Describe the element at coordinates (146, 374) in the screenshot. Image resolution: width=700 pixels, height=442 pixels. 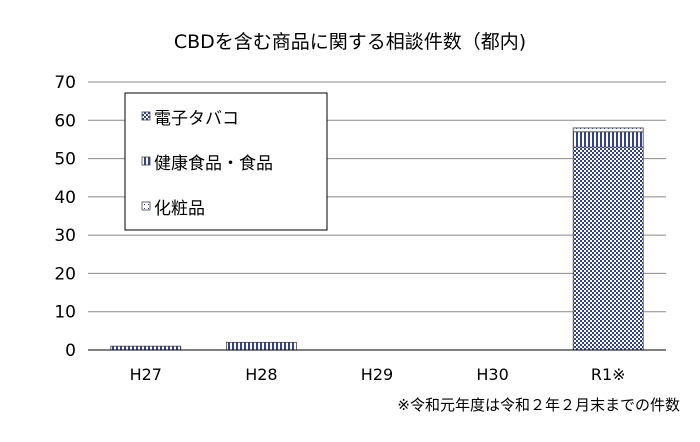
I see `x-category-label: H27` at that location.